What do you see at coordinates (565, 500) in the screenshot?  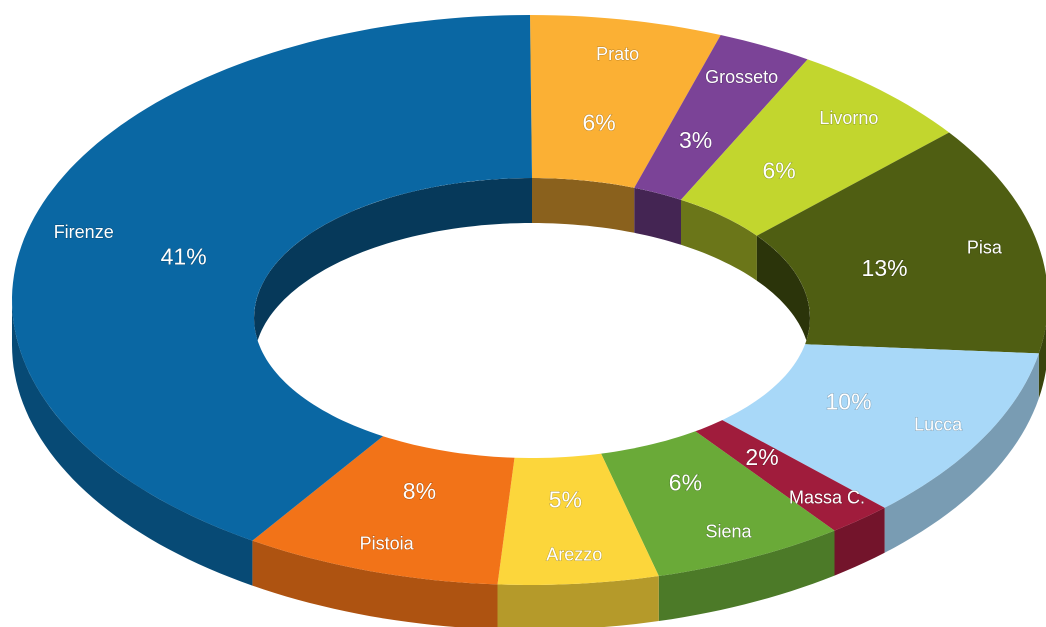 I see `value-label: 5%` at bounding box center [565, 500].